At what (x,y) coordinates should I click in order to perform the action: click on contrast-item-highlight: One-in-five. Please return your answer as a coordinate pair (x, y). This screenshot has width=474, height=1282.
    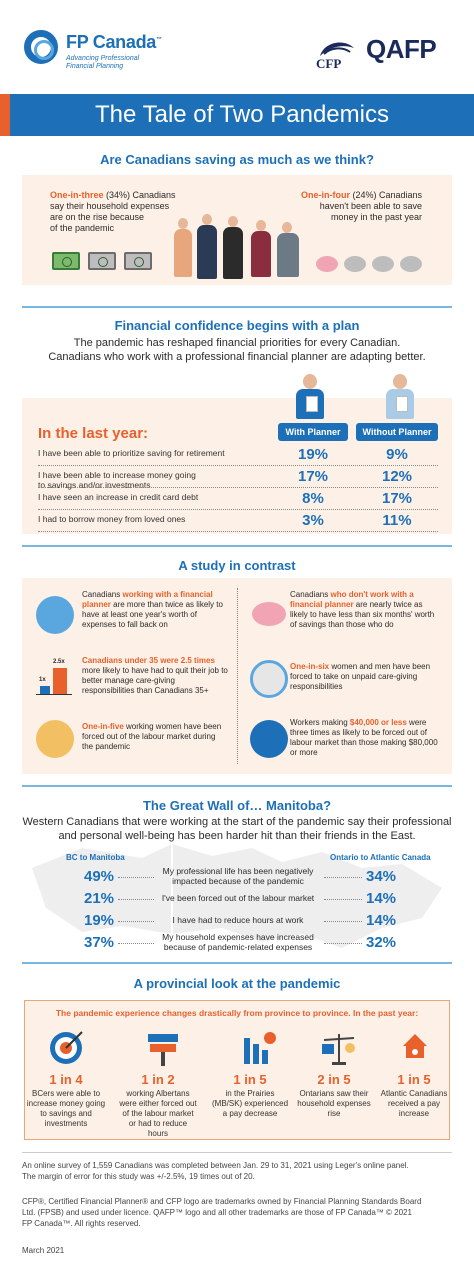
    Looking at the image, I should click on (103, 726).